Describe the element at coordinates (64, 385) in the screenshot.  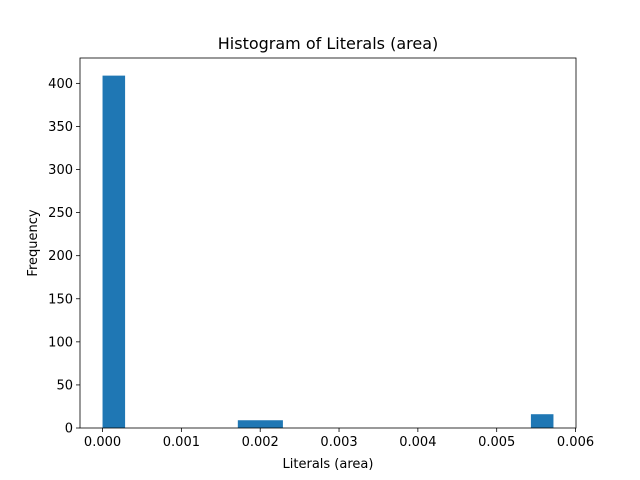
I see `y-tick-label: 50` at that location.